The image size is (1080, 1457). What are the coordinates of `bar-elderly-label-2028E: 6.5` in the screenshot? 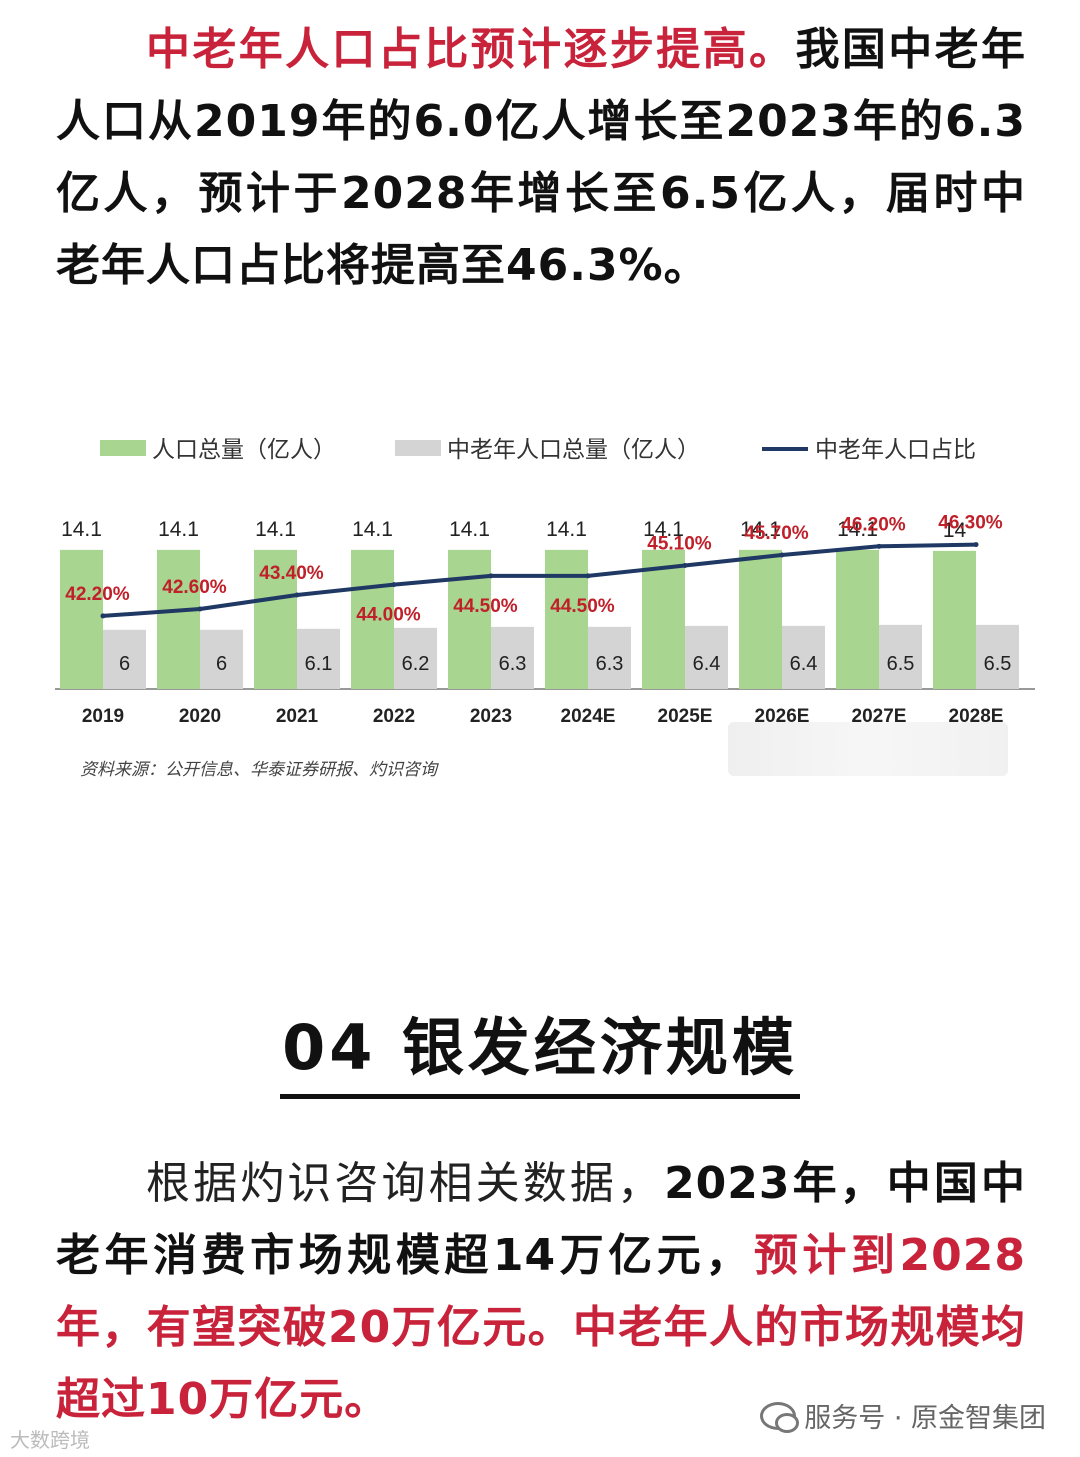 It's located at (998, 664).